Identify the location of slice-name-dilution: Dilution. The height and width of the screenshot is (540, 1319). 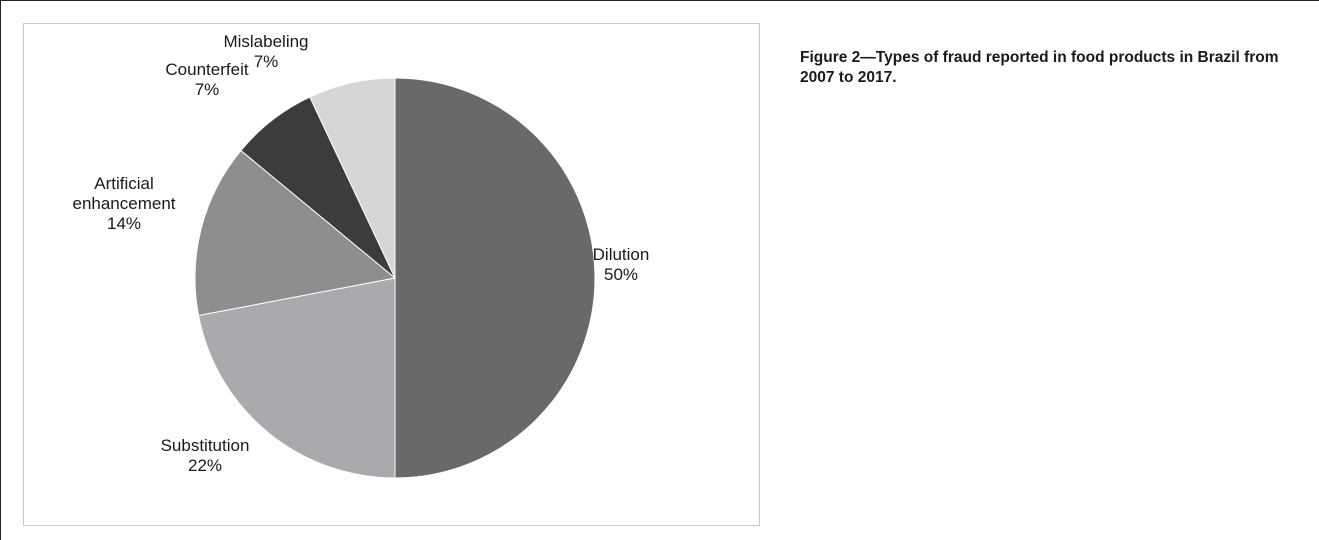
(621, 254).